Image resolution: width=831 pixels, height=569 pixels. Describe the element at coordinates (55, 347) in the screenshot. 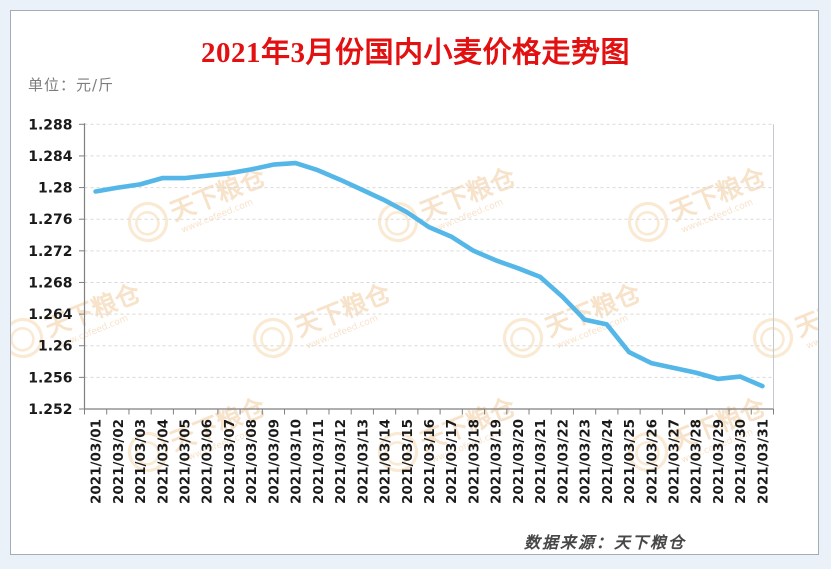

I see `y-axis-label: 1.26` at that location.